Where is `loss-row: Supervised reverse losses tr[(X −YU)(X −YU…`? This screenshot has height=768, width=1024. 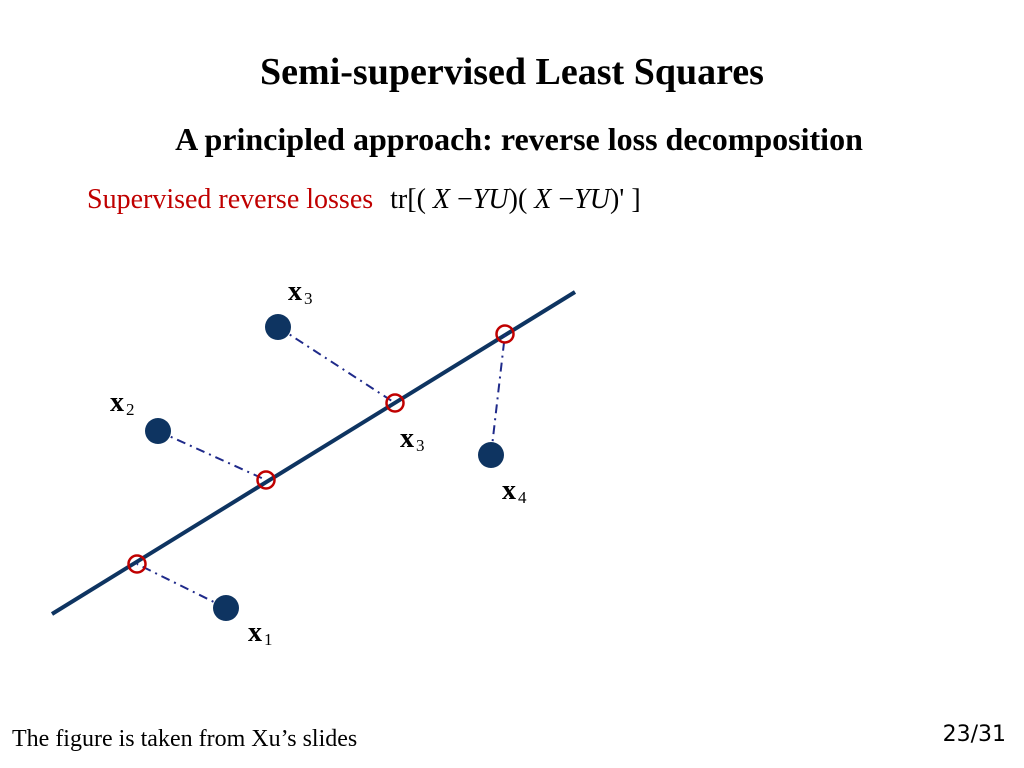 loss-row: Supervised reverse losses tr[(X −YU)(X −YU… is located at coordinates (364, 200).